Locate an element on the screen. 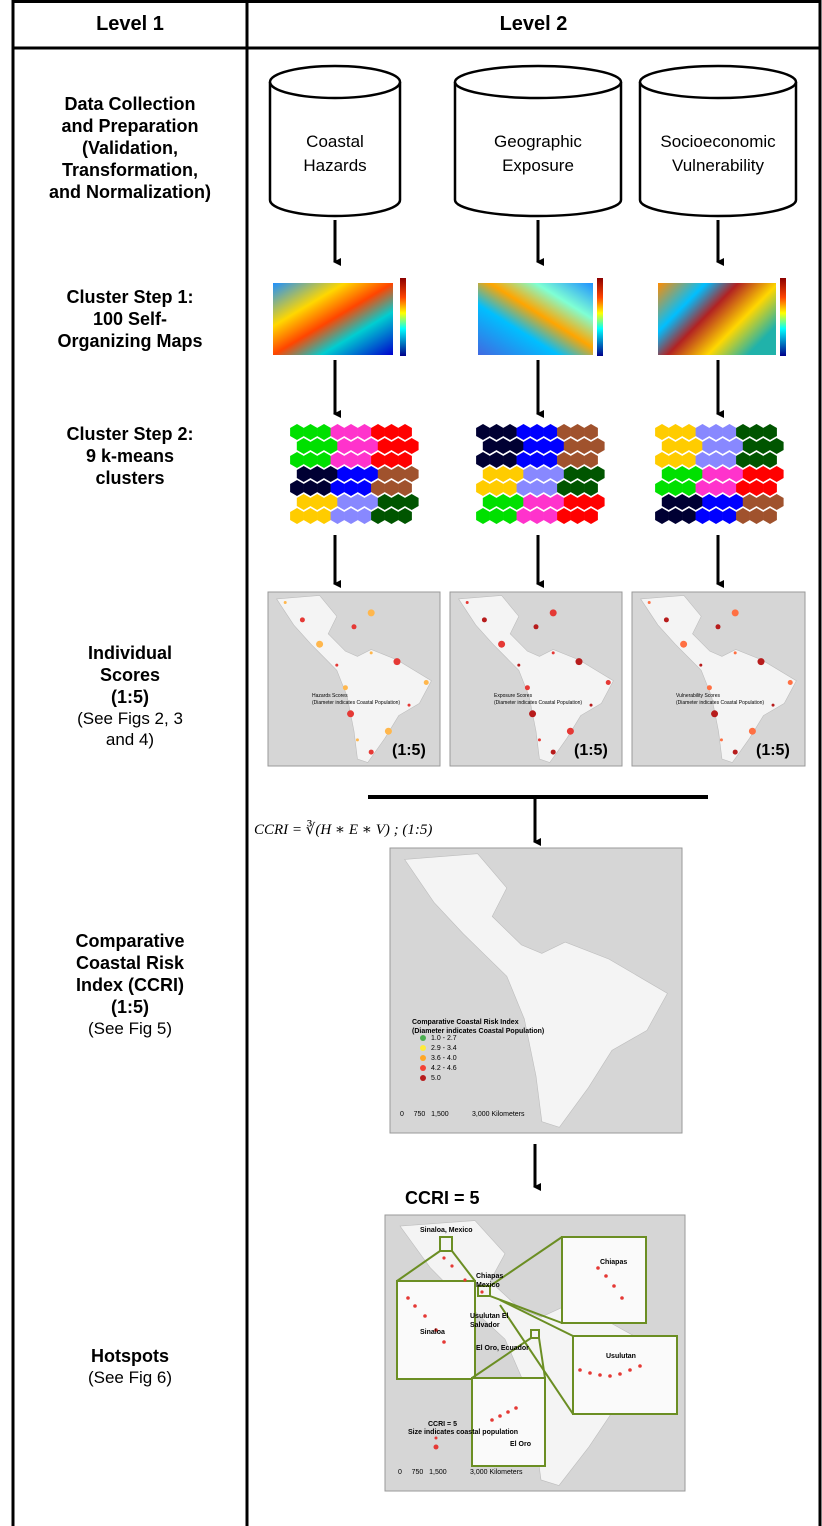 The width and height of the screenshot is (822, 1526). row-label: clusters is located at coordinates (130, 478).